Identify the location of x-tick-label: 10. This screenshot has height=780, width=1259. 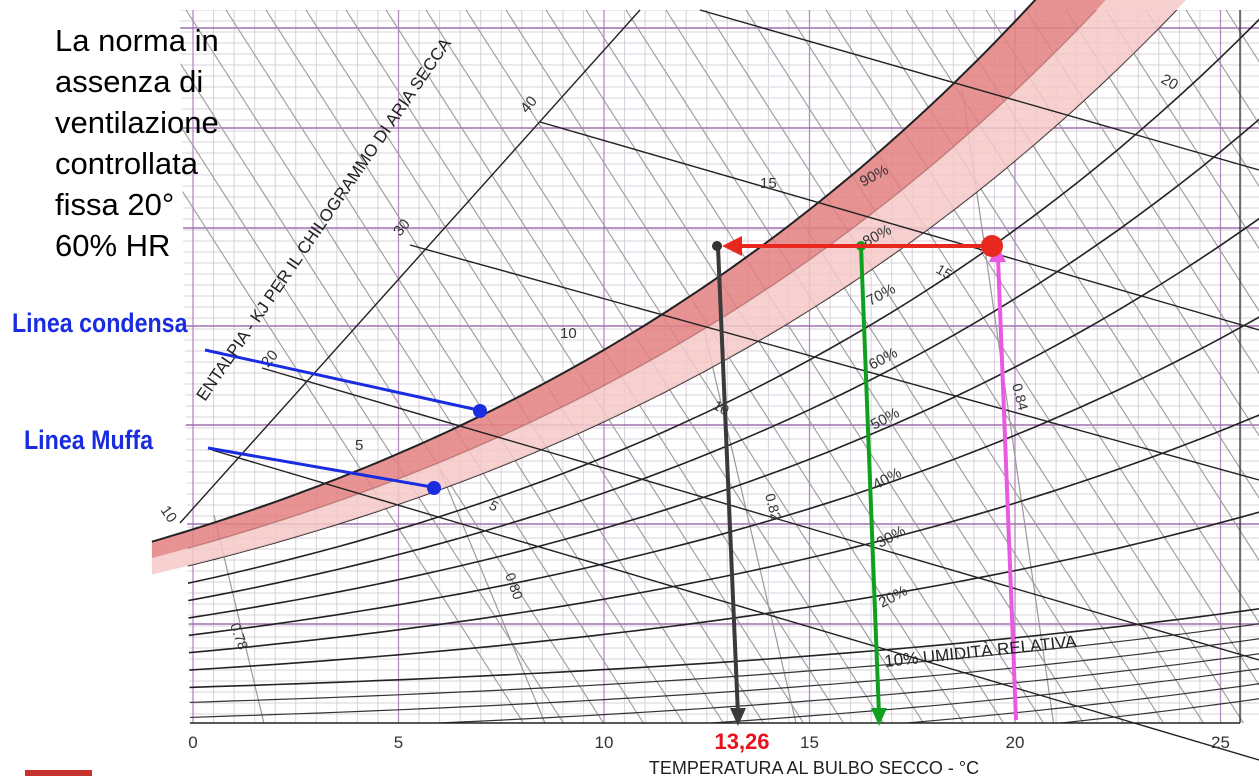
(604, 742).